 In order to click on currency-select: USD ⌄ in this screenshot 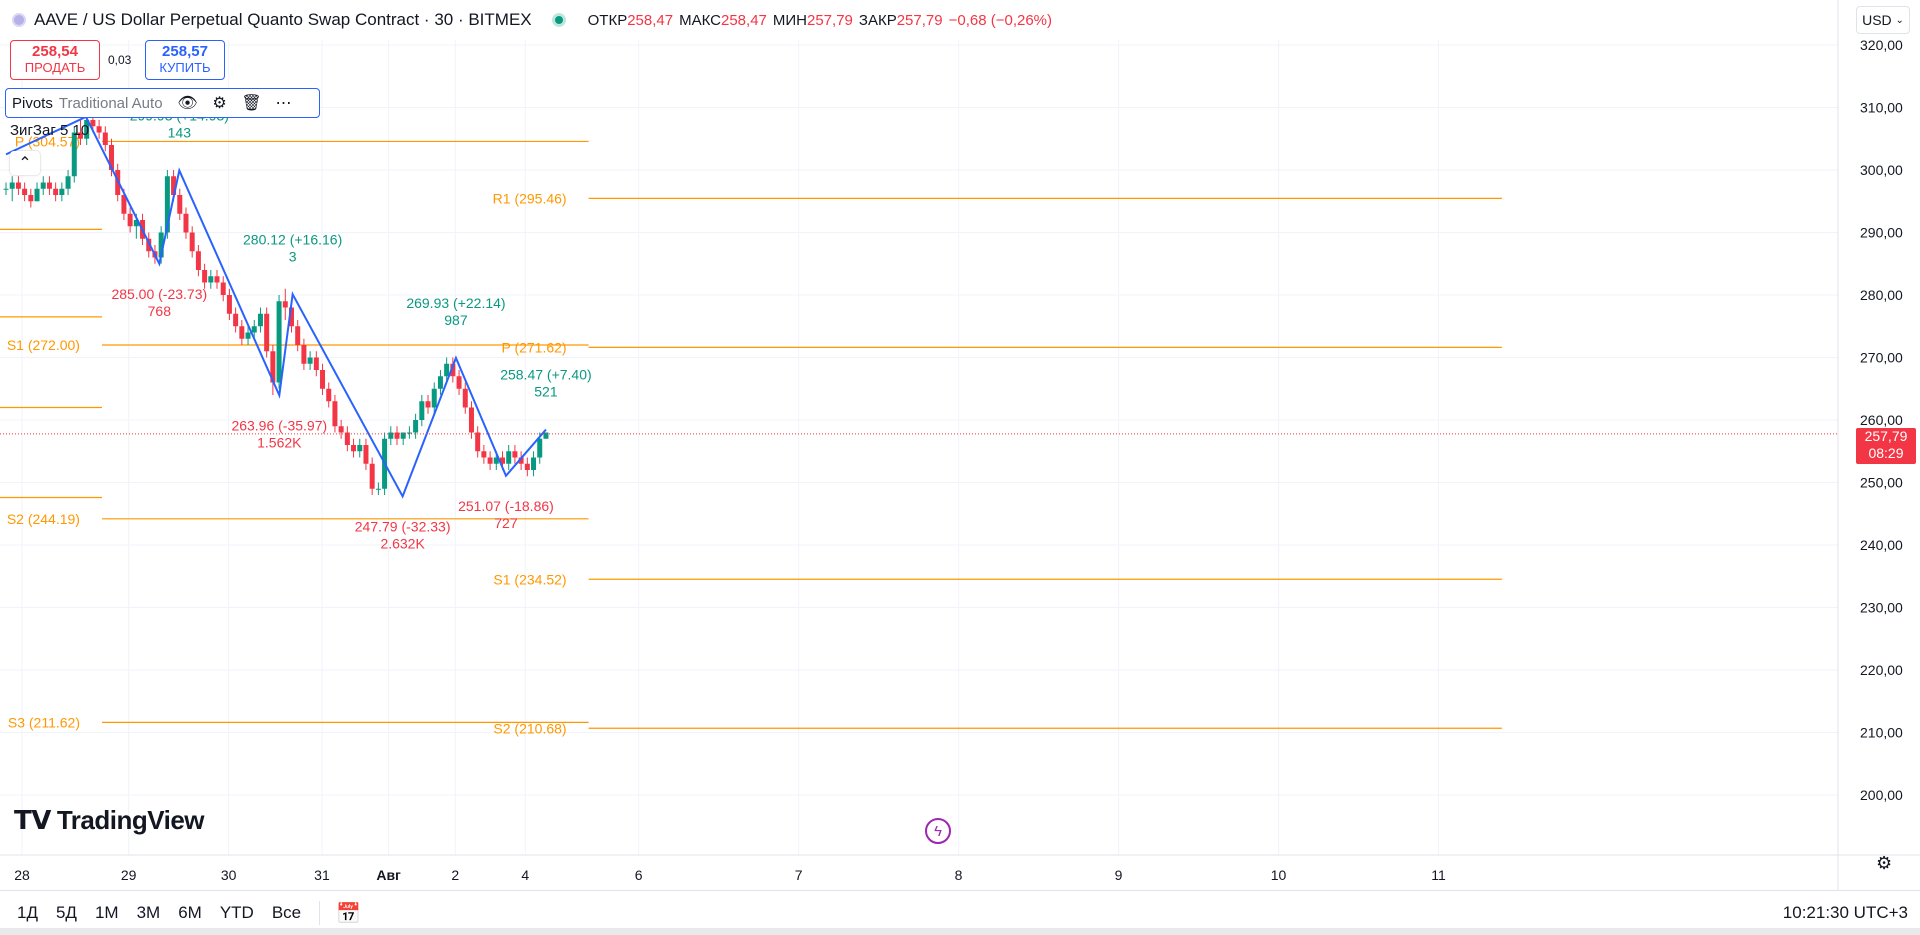, I will do `click(1883, 20)`.